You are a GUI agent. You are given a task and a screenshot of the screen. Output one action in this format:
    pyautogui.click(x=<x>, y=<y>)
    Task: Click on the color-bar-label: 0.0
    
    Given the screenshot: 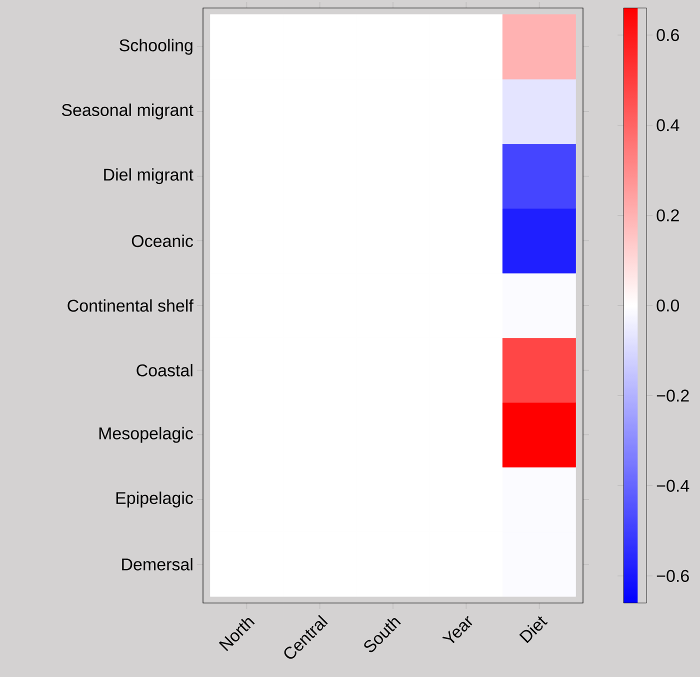 What is the action you would take?
    pyautogui.click(x=668, y=305)
    